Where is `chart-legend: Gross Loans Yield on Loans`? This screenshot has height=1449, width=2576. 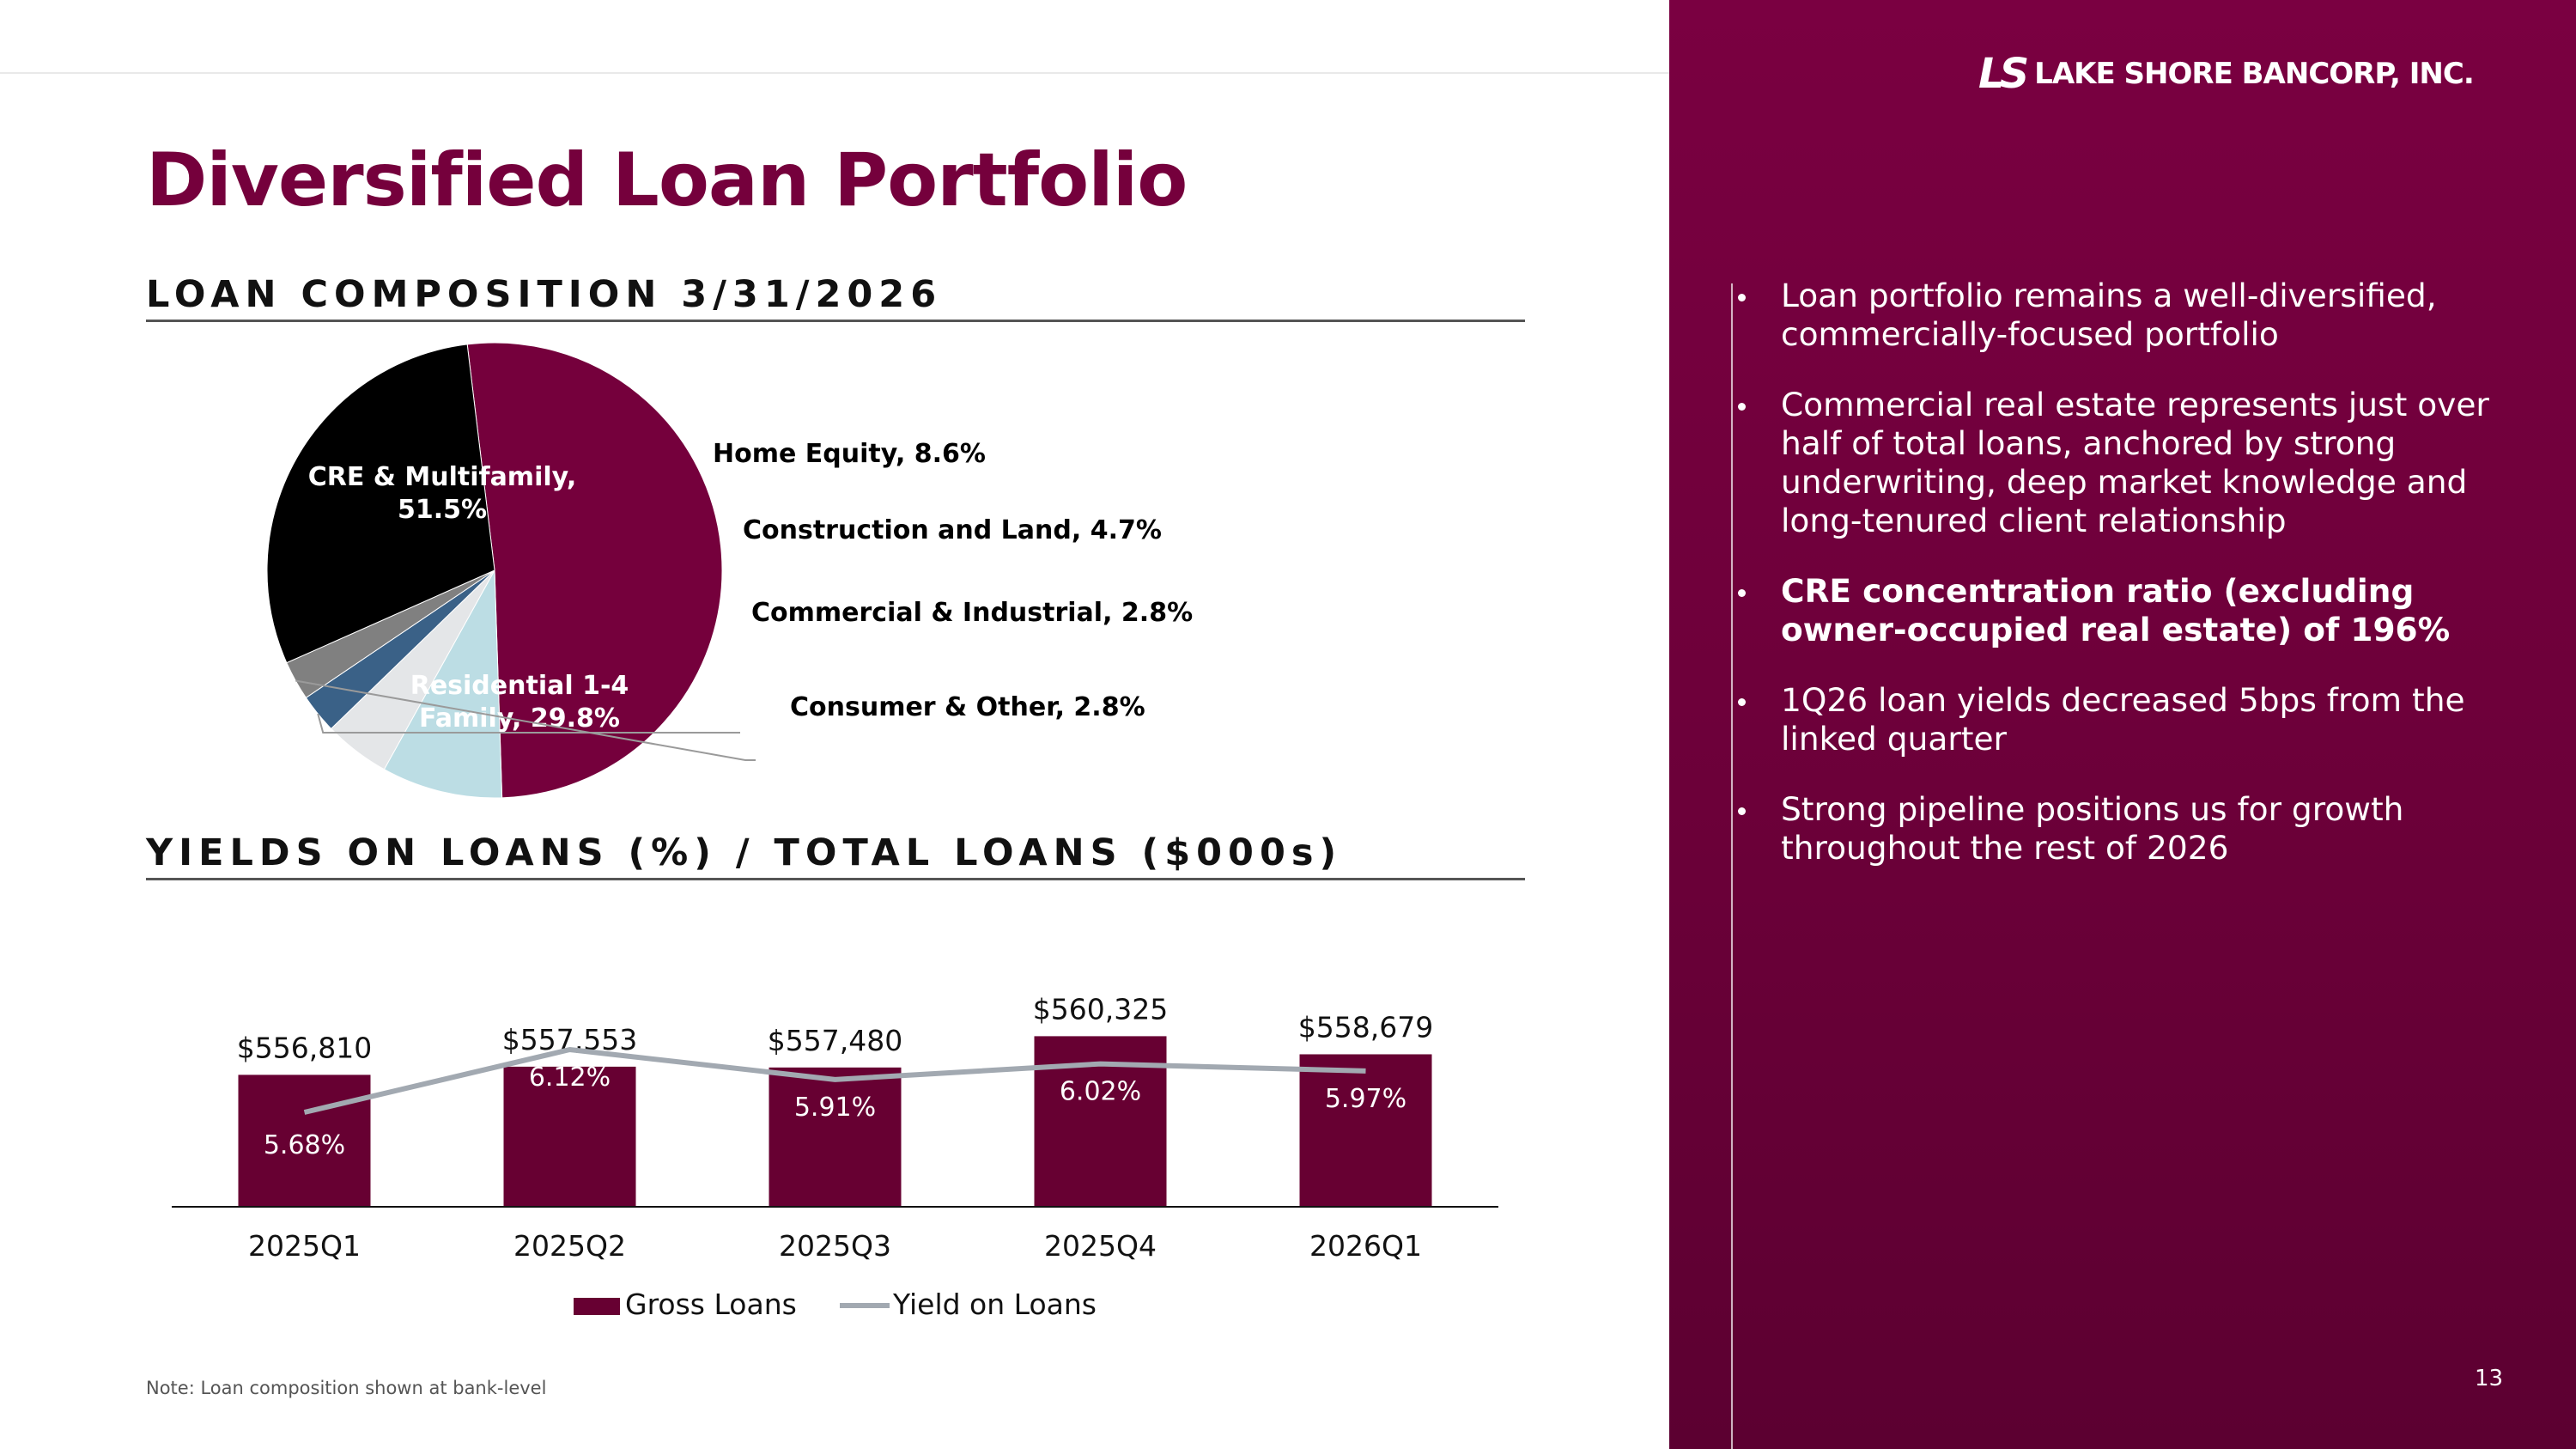 chart-legend: Gross Loans Yield on Loans is located at coordinates (835, 1304).